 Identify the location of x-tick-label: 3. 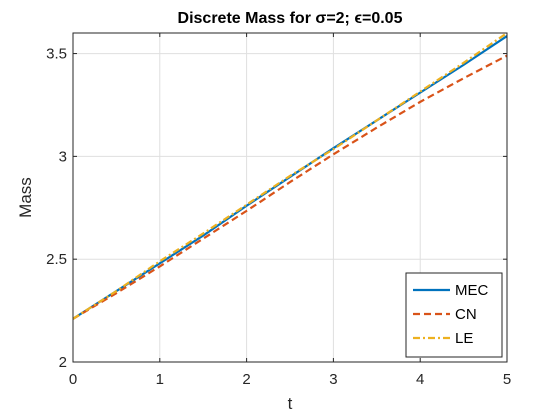
(333, 379).